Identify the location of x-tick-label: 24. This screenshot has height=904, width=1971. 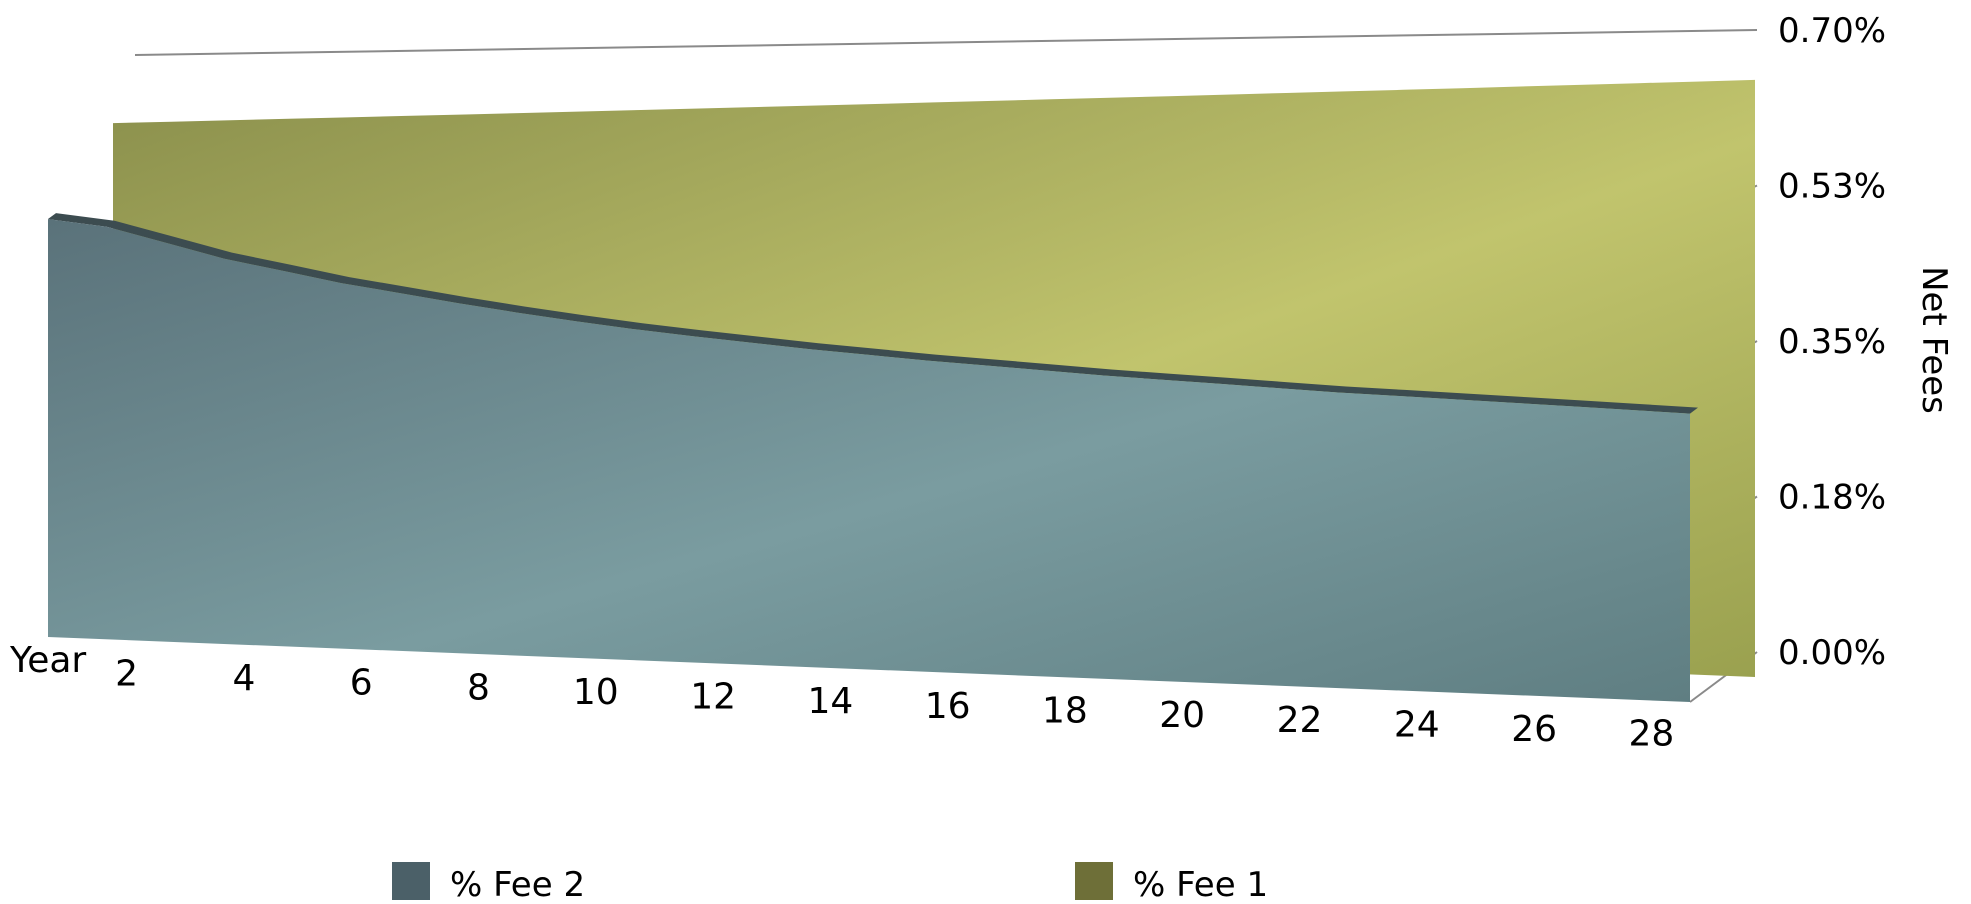
(1417, 724).